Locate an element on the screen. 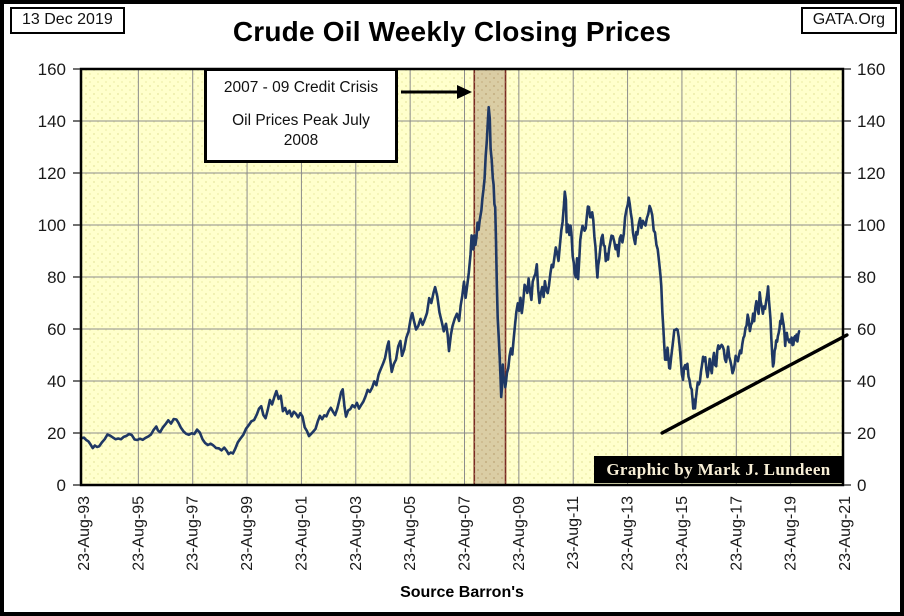 This screenshot has height=616, width=904. y-tick-right: 100 is located at coordinates (871, 225).